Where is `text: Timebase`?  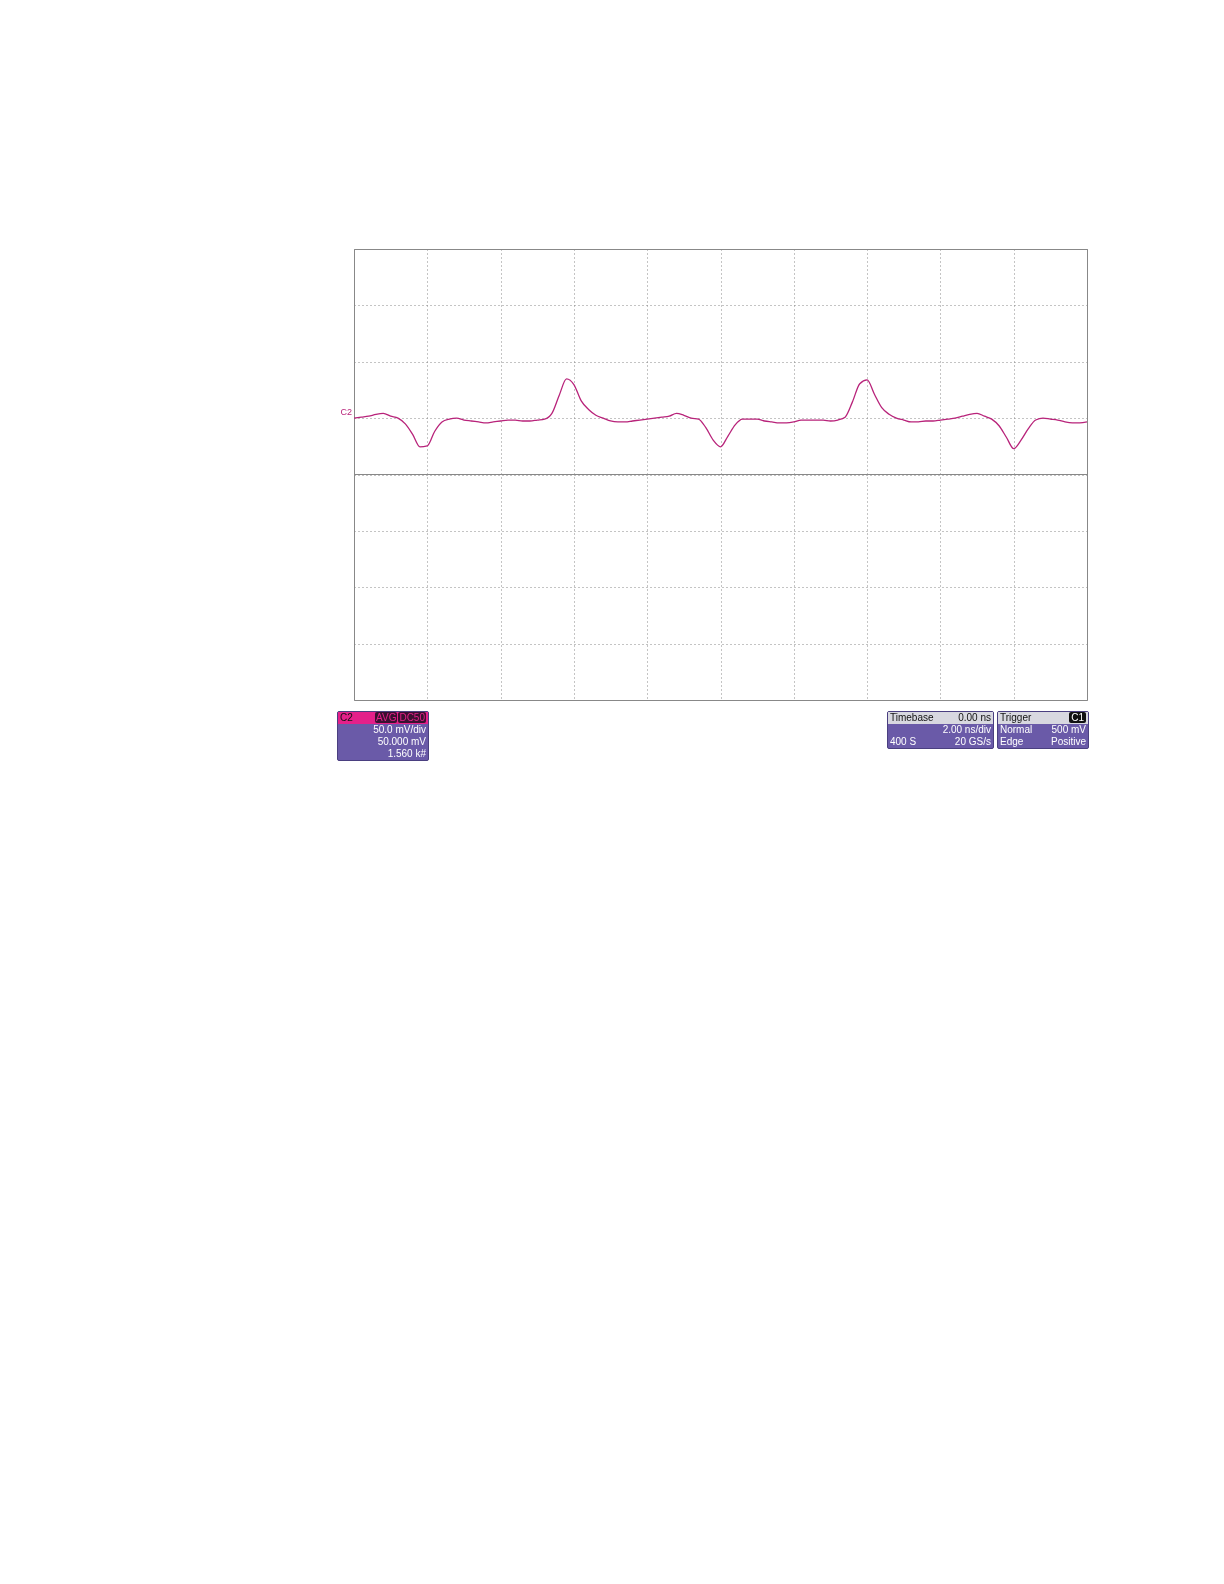 text: Timebase is located at coordinates (912, 718).